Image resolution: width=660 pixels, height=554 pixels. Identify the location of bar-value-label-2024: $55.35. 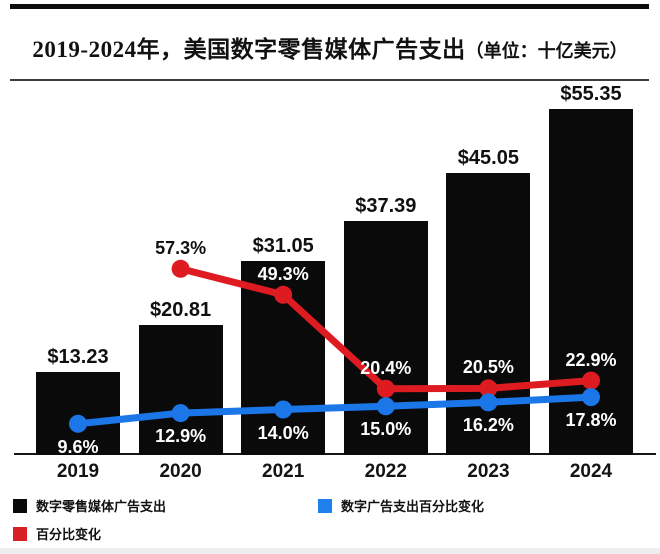
(591, 94).